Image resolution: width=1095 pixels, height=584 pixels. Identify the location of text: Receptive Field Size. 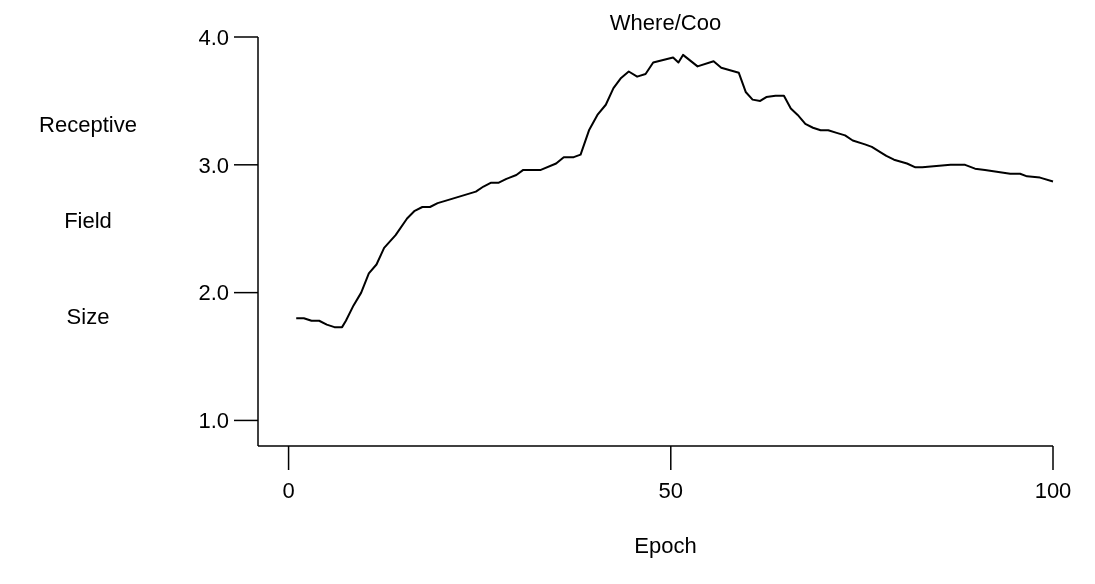
(88, 220).